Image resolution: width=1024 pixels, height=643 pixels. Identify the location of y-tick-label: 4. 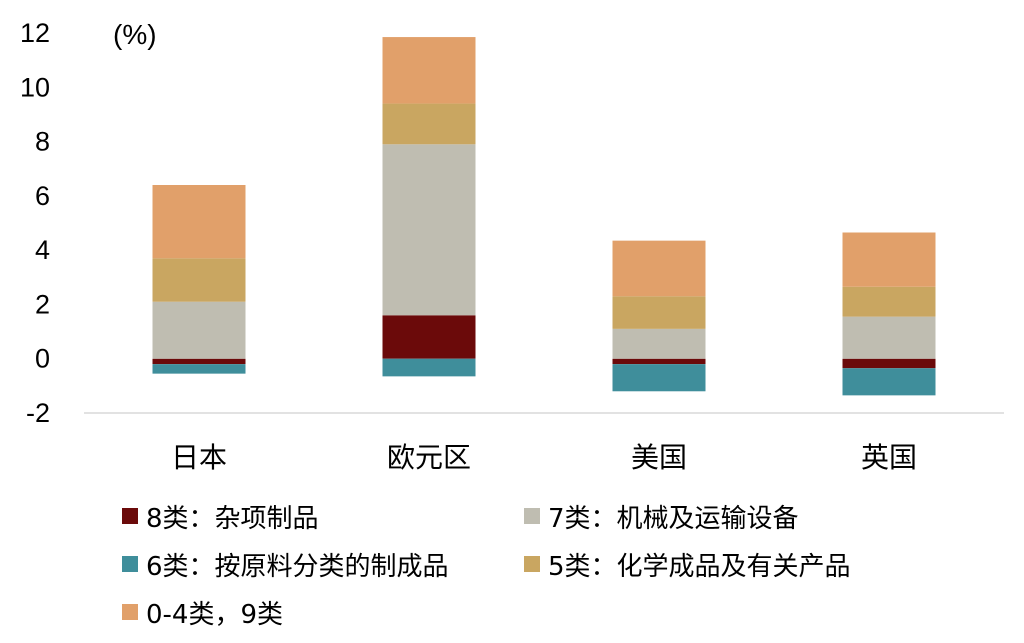
(42, 250).